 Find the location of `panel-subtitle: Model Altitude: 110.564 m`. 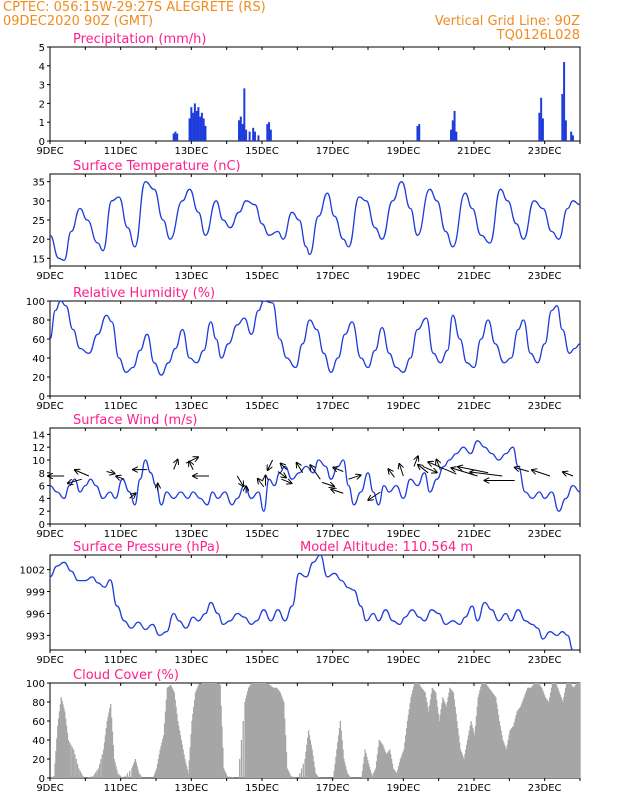

panel-subtitle: Model Altitude: 110.564 m is located at coordinates (386, 547).